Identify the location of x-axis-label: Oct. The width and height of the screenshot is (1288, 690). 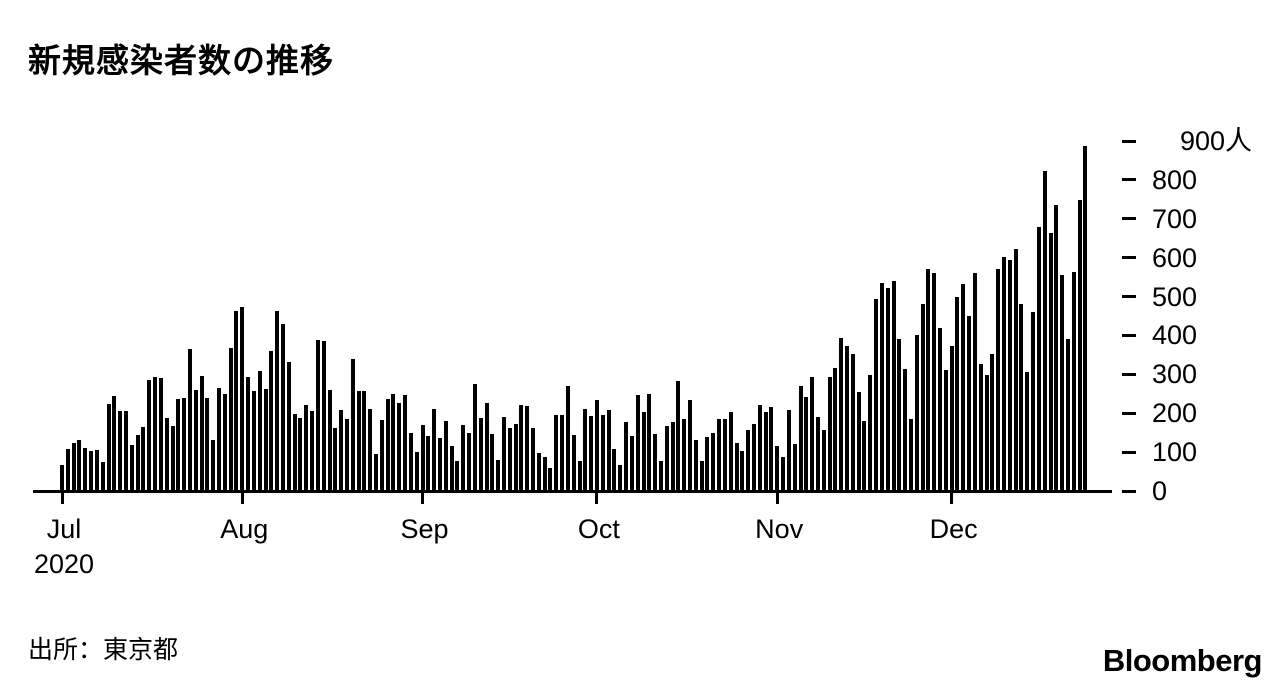
(598, 529).